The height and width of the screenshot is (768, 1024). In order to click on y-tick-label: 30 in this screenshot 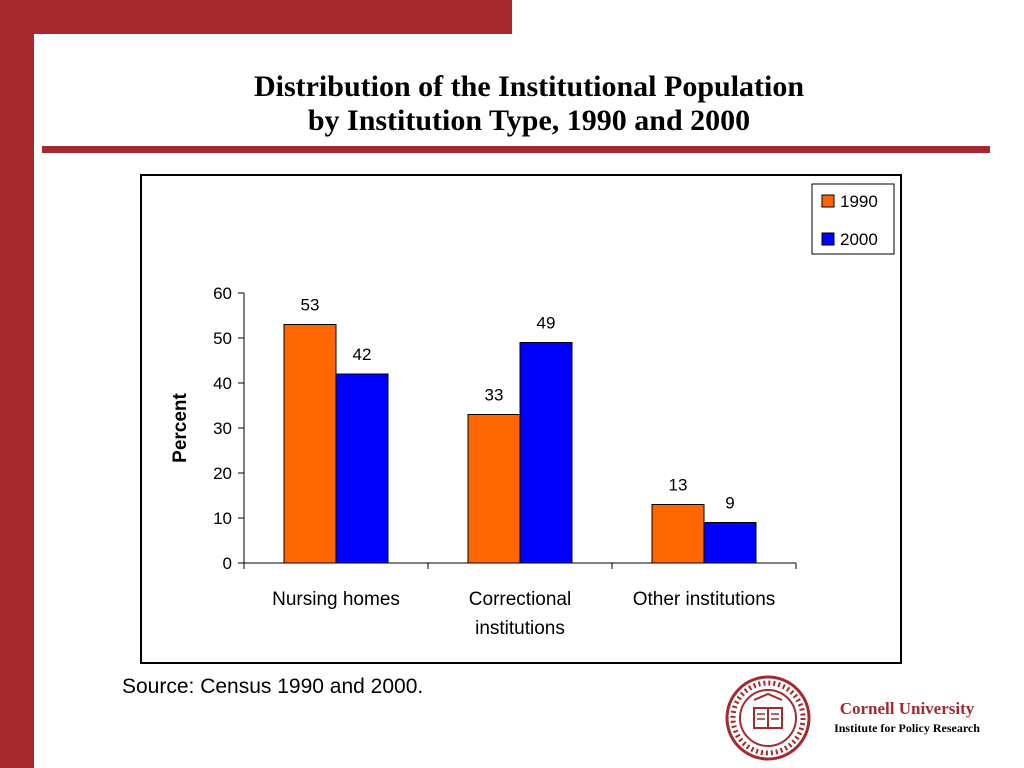, I will do `click(222, 428)`.